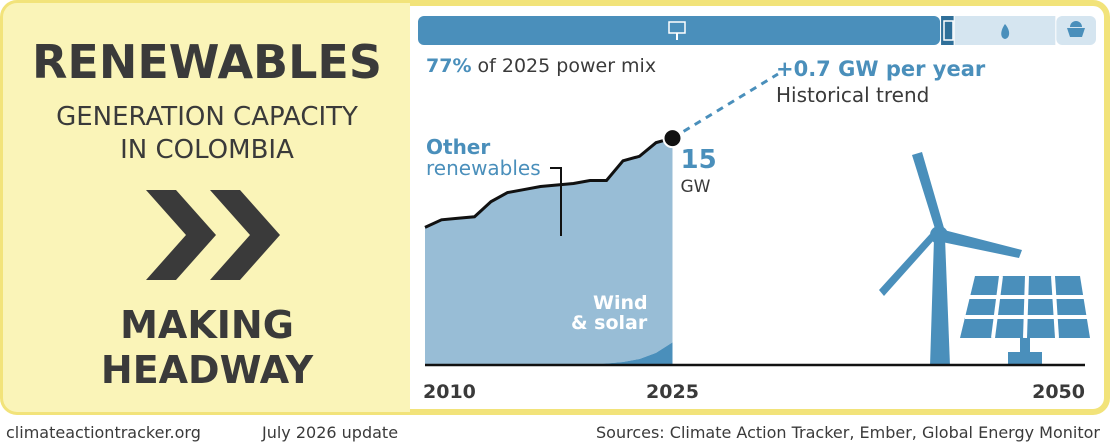 Image resolution: width=1110 pixels, height=448 pixels. I want to click on mix-segment, so click(679, 30).